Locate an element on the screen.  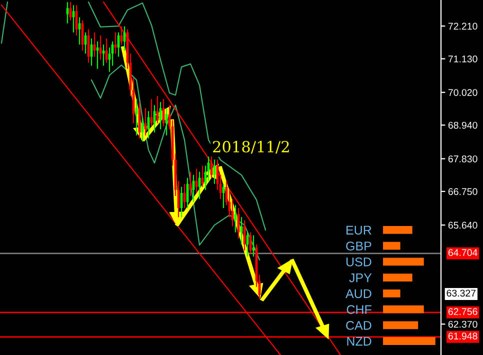
ref-line-label: 62.756 is located at coordinates (463, 312).